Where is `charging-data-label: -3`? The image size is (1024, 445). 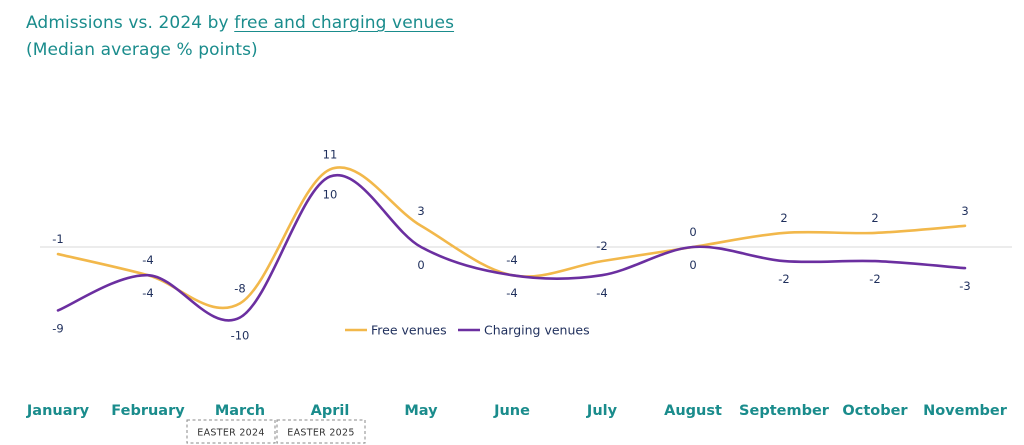 charging-data-label: -3 is located at coordinates (964, 286).